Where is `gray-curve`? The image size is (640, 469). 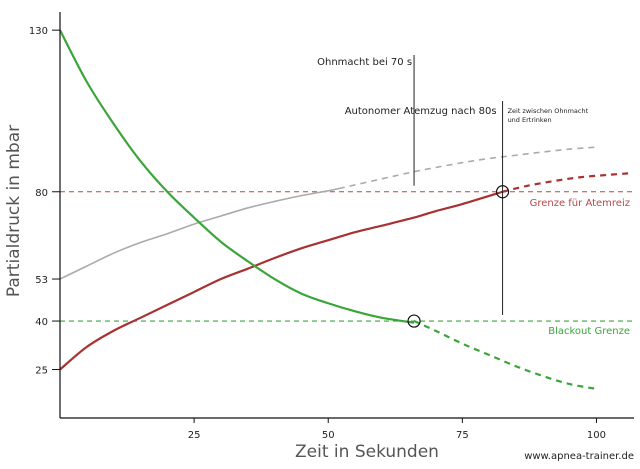
gray-curve is located at coordinates (199, 233).